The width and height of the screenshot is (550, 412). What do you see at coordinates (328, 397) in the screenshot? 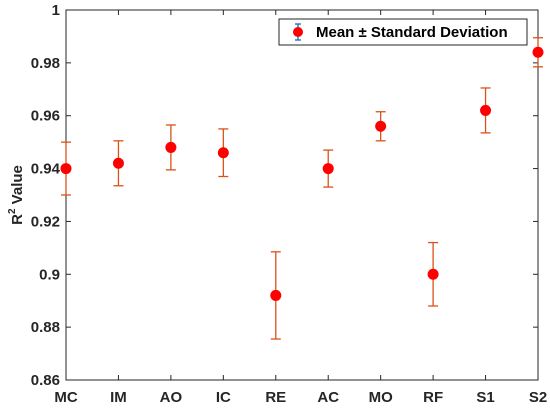
I see `x-tick-label: AC` at bounding box center [328, 397].